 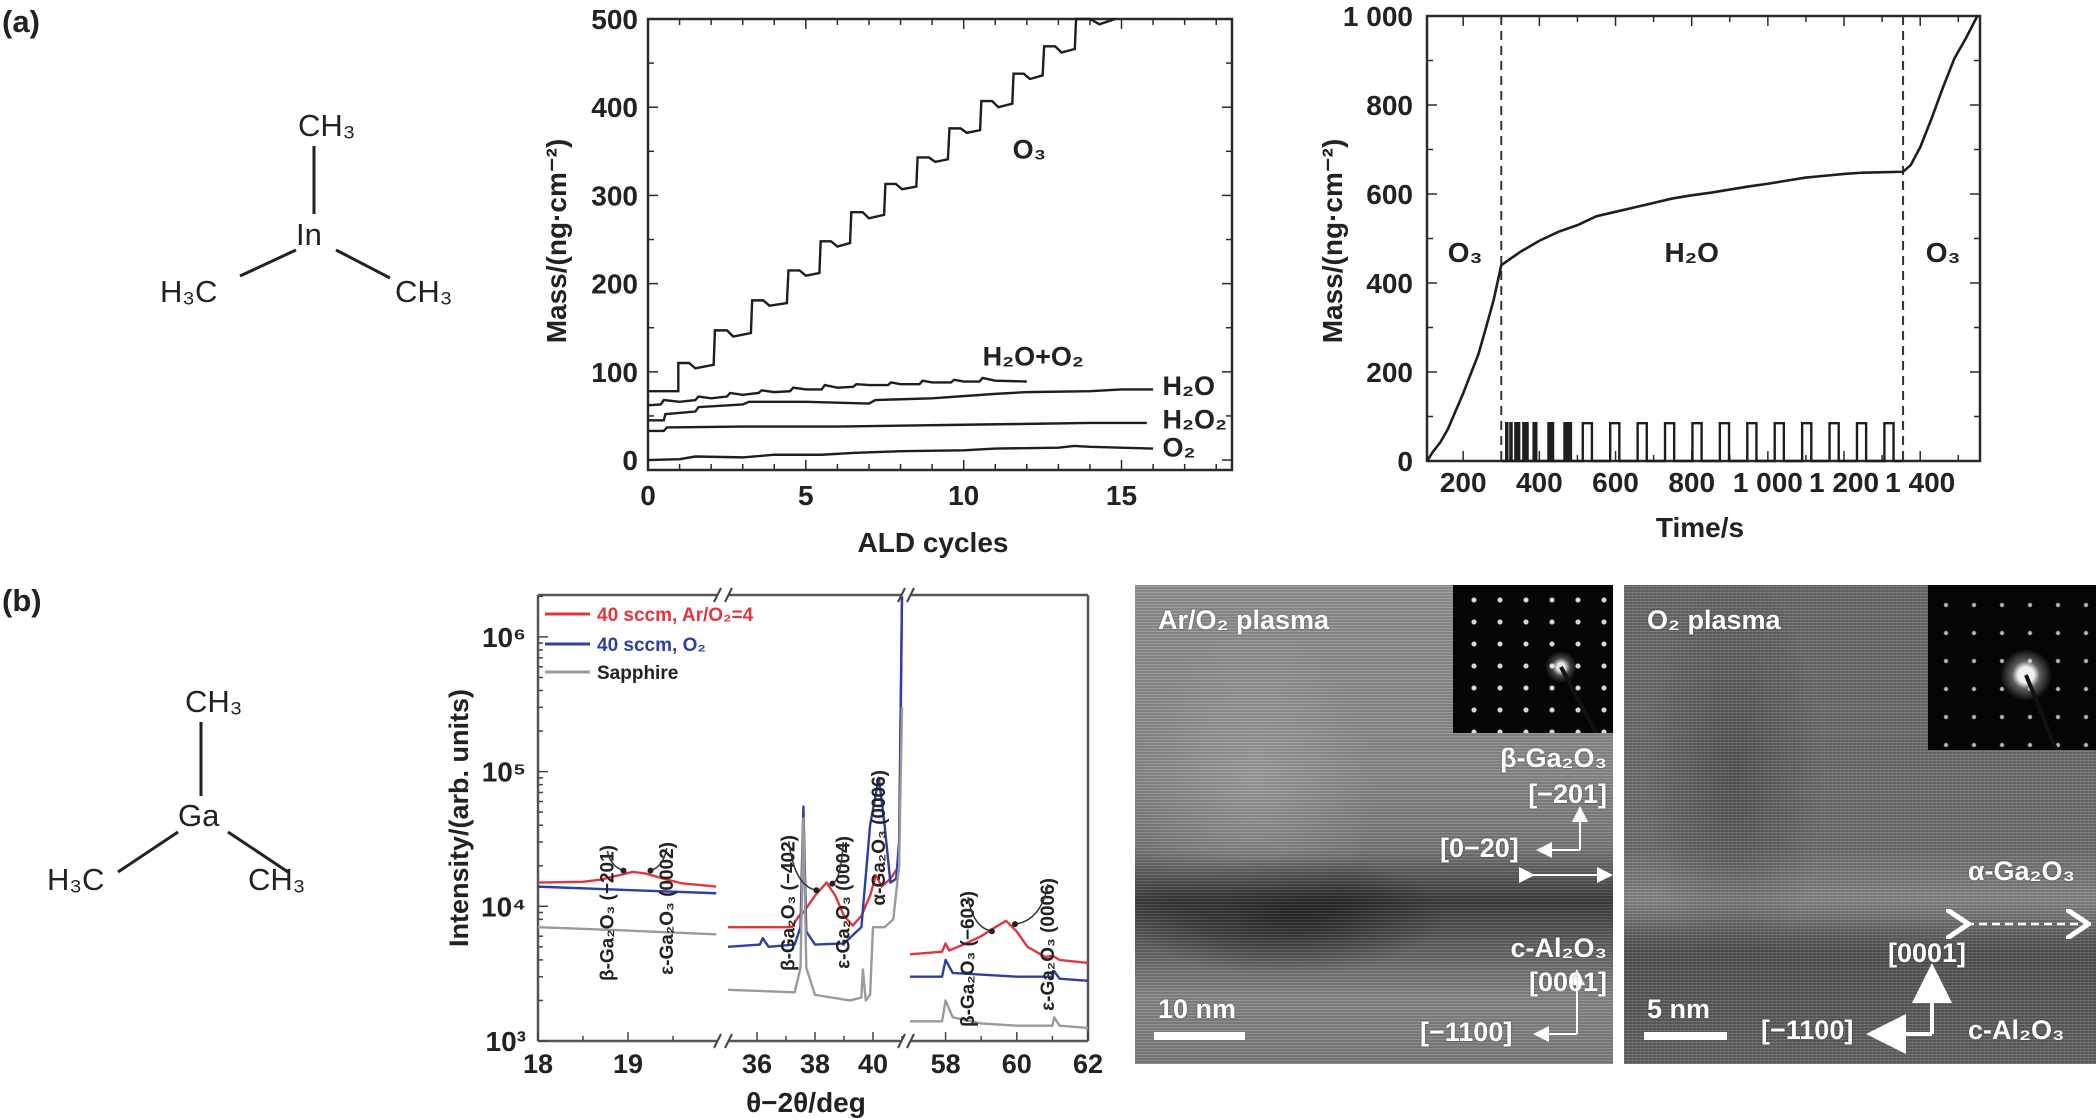 I want to click on x-tick-label: 800, so click(x=1691, y=482).